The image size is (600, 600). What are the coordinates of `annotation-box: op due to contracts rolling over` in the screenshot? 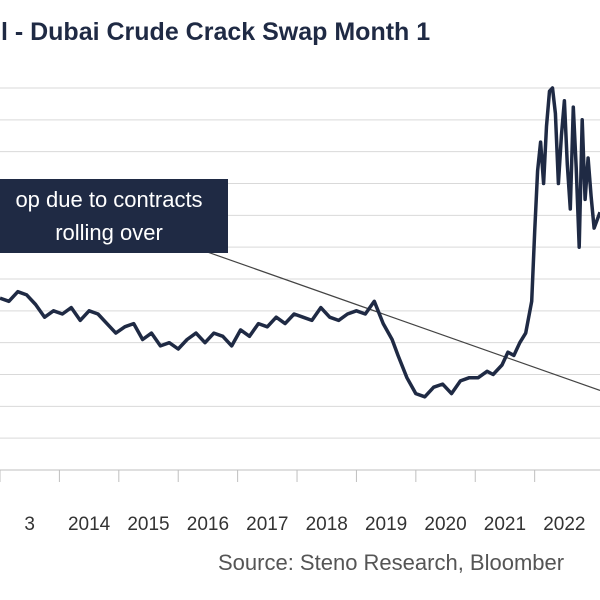 It's located at (114, 216).